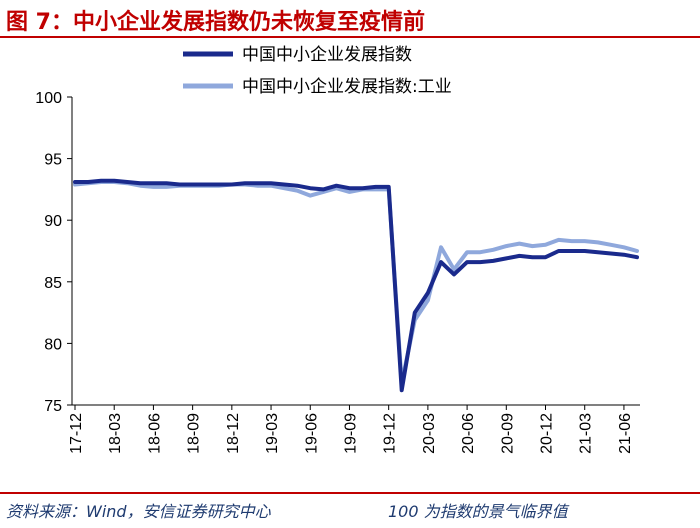 The image size is (700, 528). What do you see at coordinates (468, 433) in the screenshot?
I see `x-tick-label: 20-06` at bounding box center [468, 433].